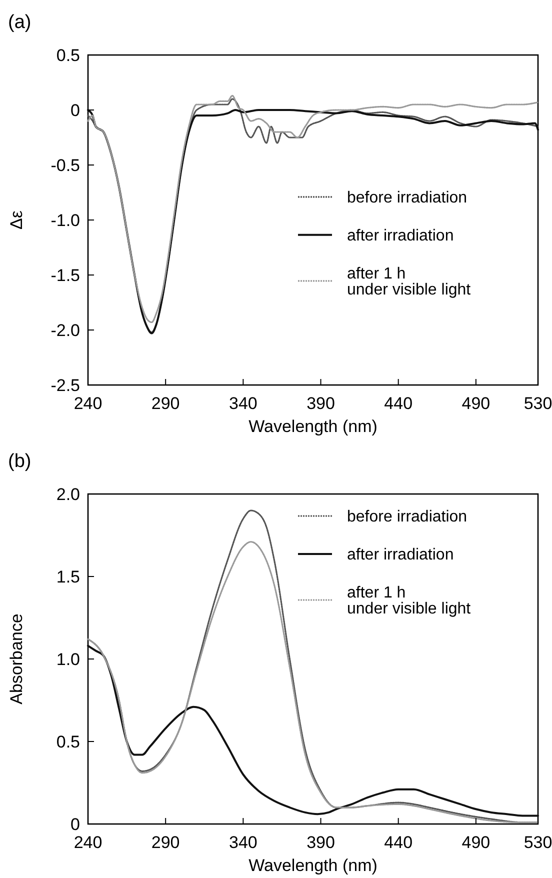  What do you see at coordinates (65, 275) in the screenshot?
I see `y-tick-label: -1.5` at bounding box center [65, 275].